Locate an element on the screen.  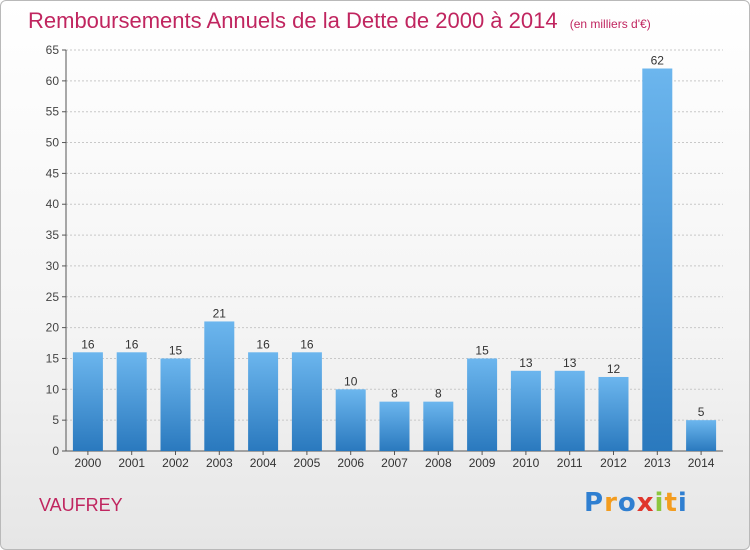
bar-2013 is located at coordinates (657, 259).